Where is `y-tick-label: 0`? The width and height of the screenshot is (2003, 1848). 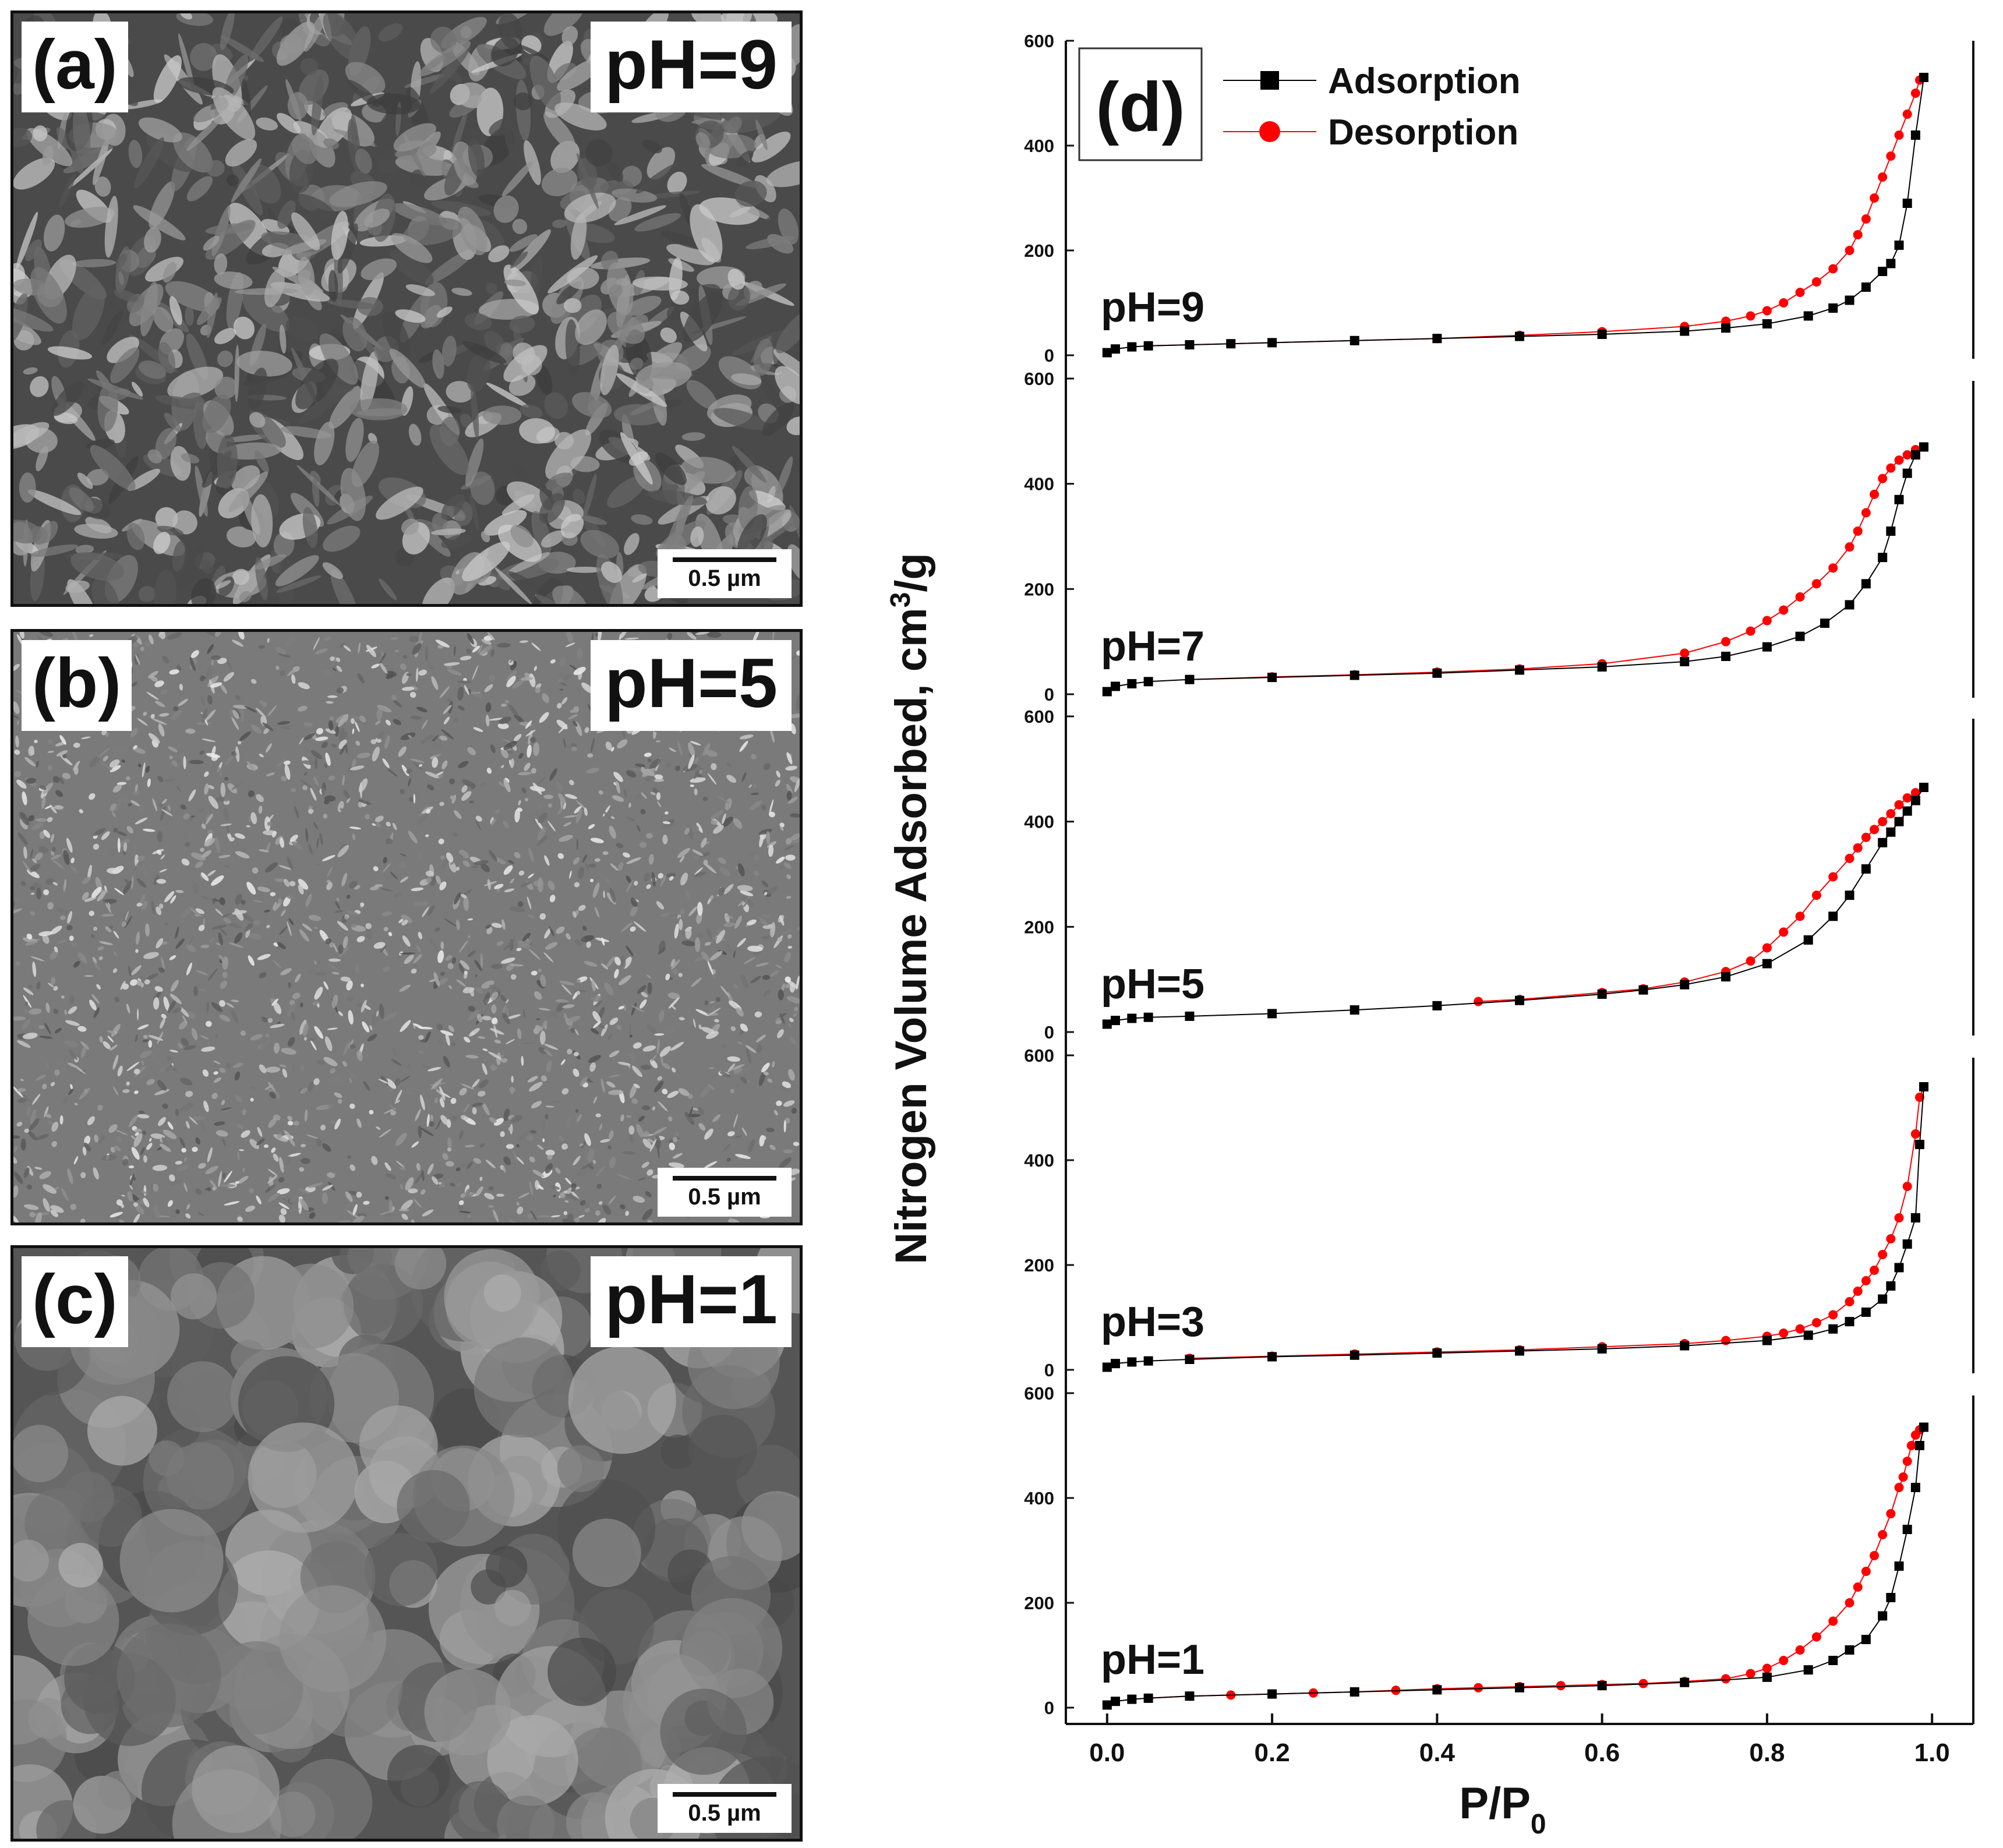 y-tick-label: 0 is located at coordinates (1049, 1032).